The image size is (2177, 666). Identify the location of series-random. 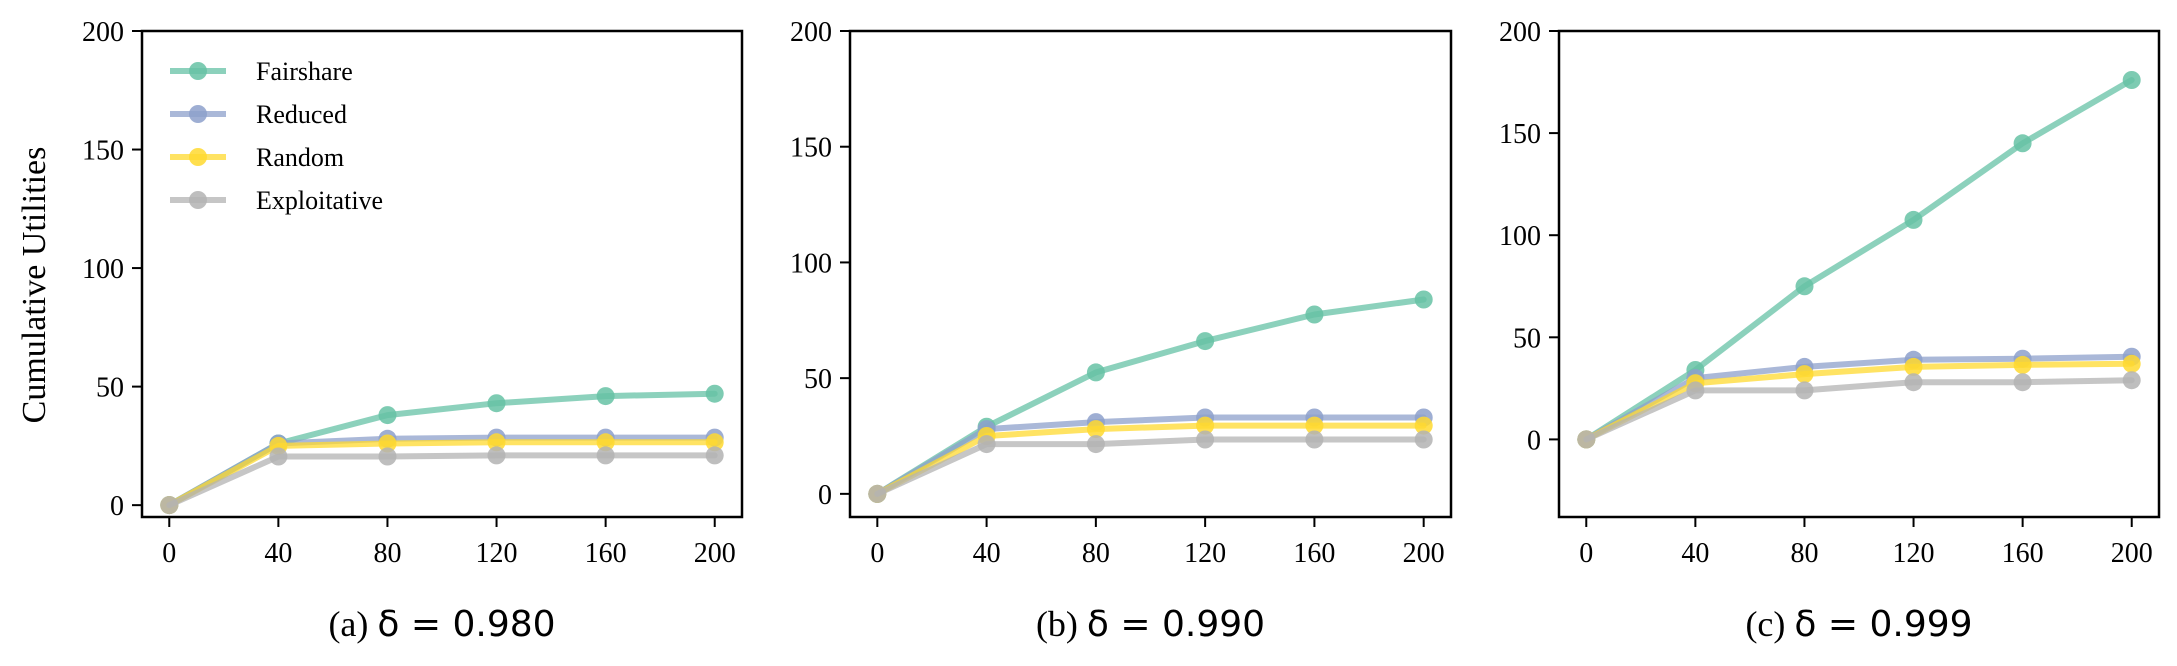
(1859, 401).